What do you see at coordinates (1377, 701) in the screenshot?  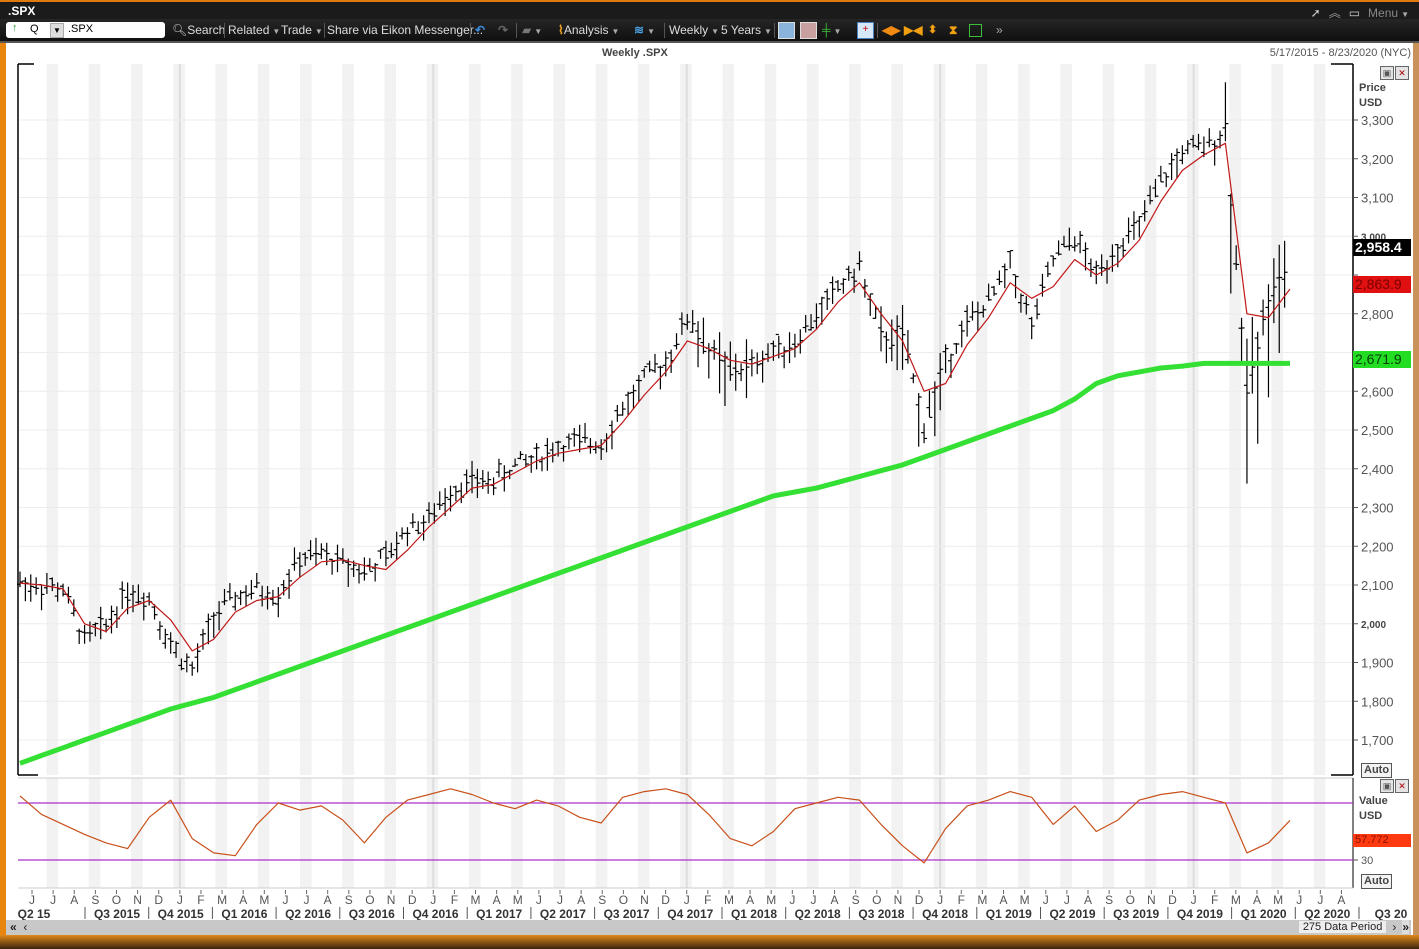 I see `svg-text: 1,800` at bounding box center [1377, 701].